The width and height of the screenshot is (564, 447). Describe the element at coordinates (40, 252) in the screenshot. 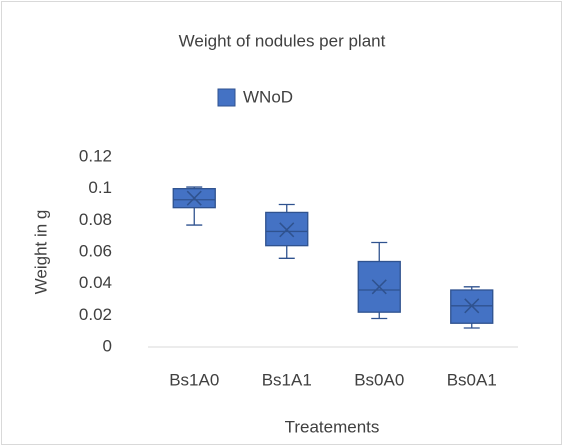

I see `y-axis-label: Weight in g` at that location.